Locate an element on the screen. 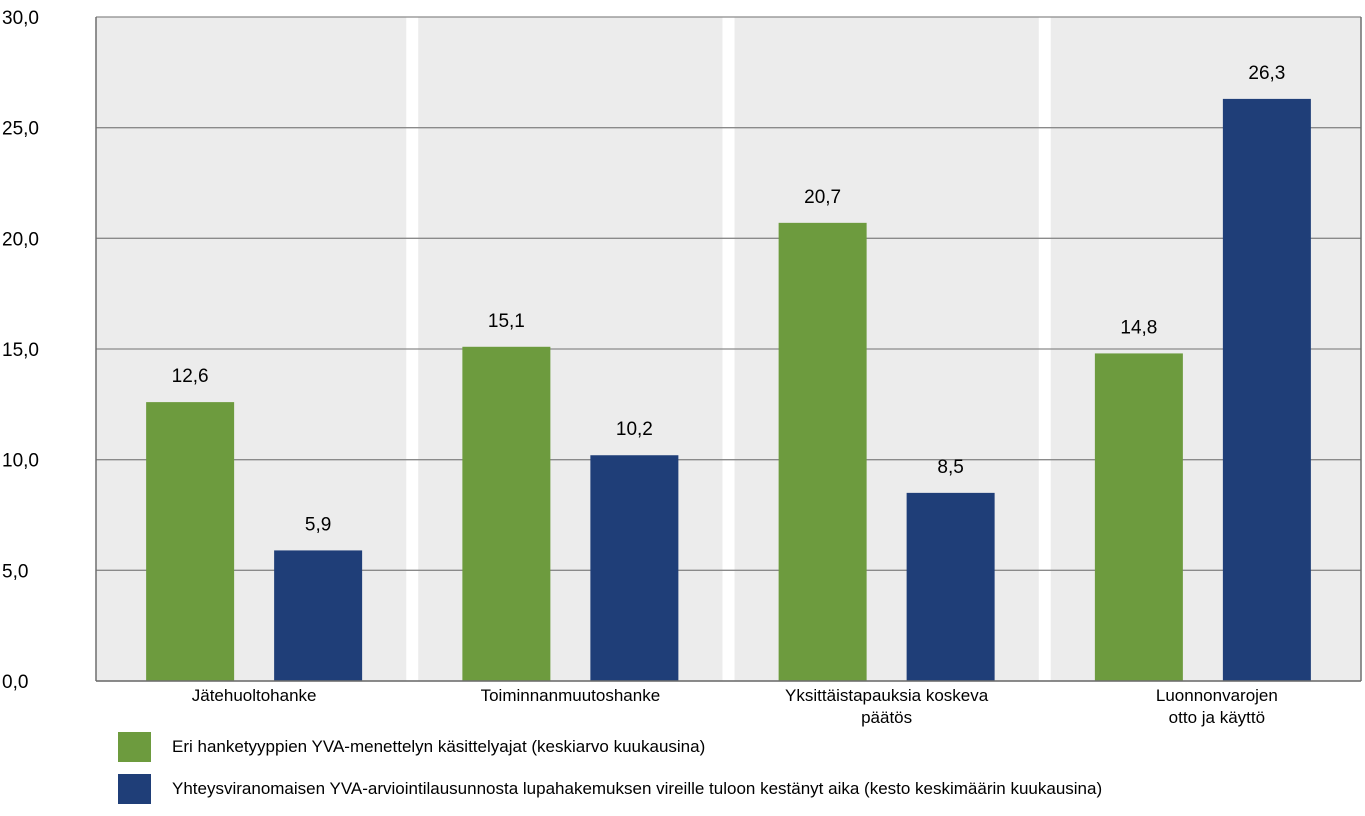 This screenshot has height=816, width=1365. y-tick-label: 30,0 is located at coordinates (20, 18).